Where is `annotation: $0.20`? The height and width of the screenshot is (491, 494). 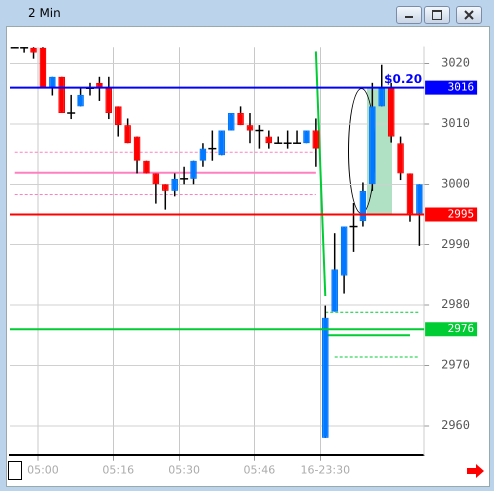 annotation: $0.20 is located at coordinates (403, 79).